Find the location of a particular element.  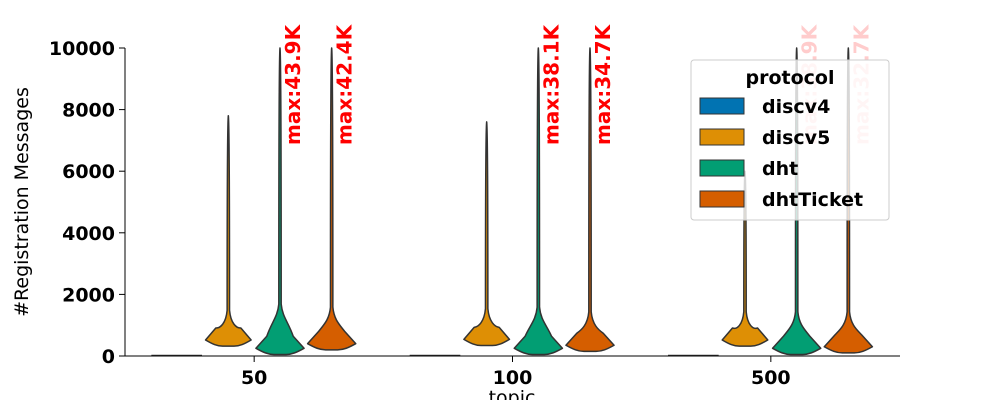

x-tick-label: 500 is located at coordinates (771, 378).